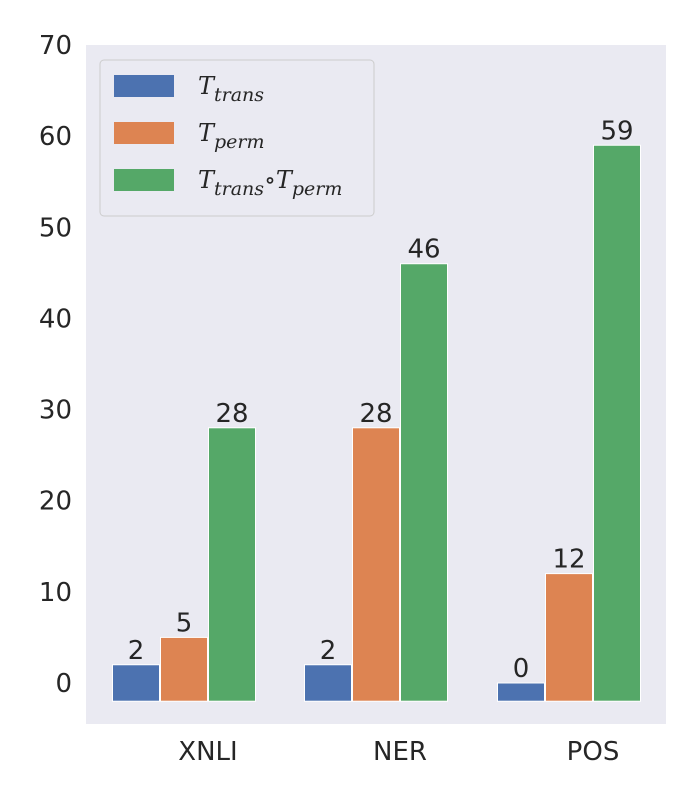  What do you see at coordinates (207, 752) in the screenshot?
I see `x-tick-label: XNLI` at bounding box center [207, 752].